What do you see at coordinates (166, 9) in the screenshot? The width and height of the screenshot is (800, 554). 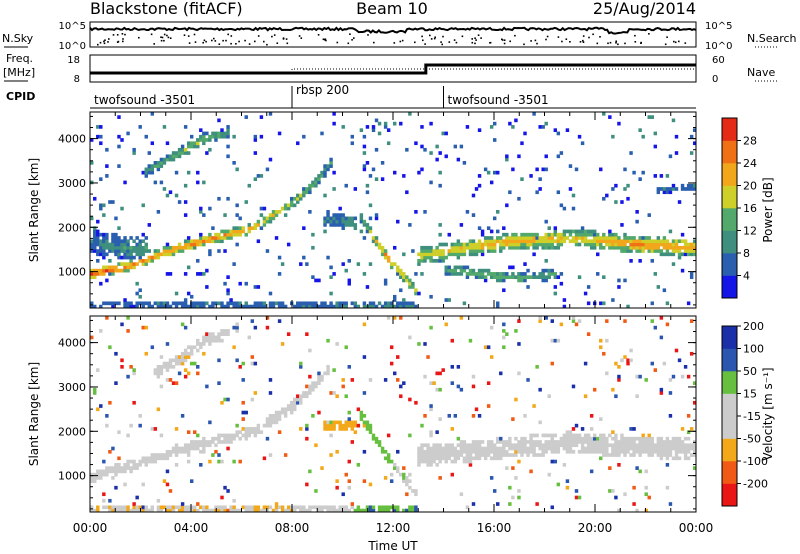 I see `station-title: Blackstone (fitACF)` at bounding box center [166, 9].